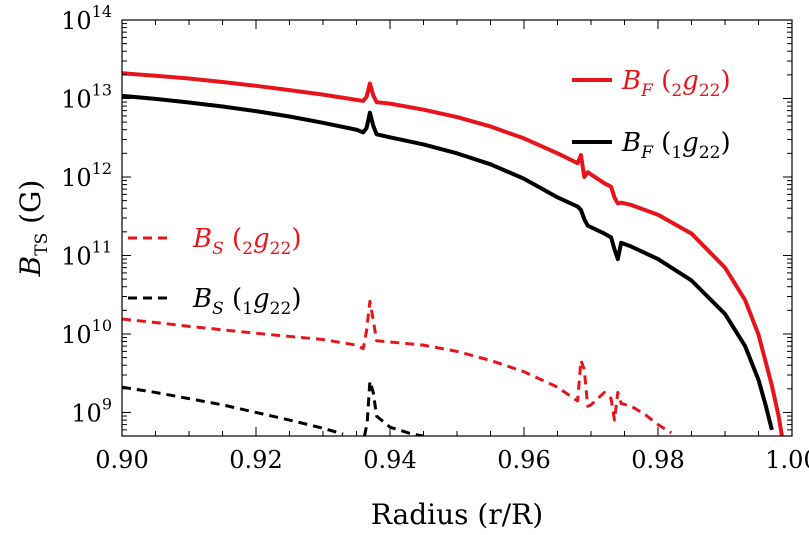  I want to click on legend-label: BS (1g22), so click(246, 301).